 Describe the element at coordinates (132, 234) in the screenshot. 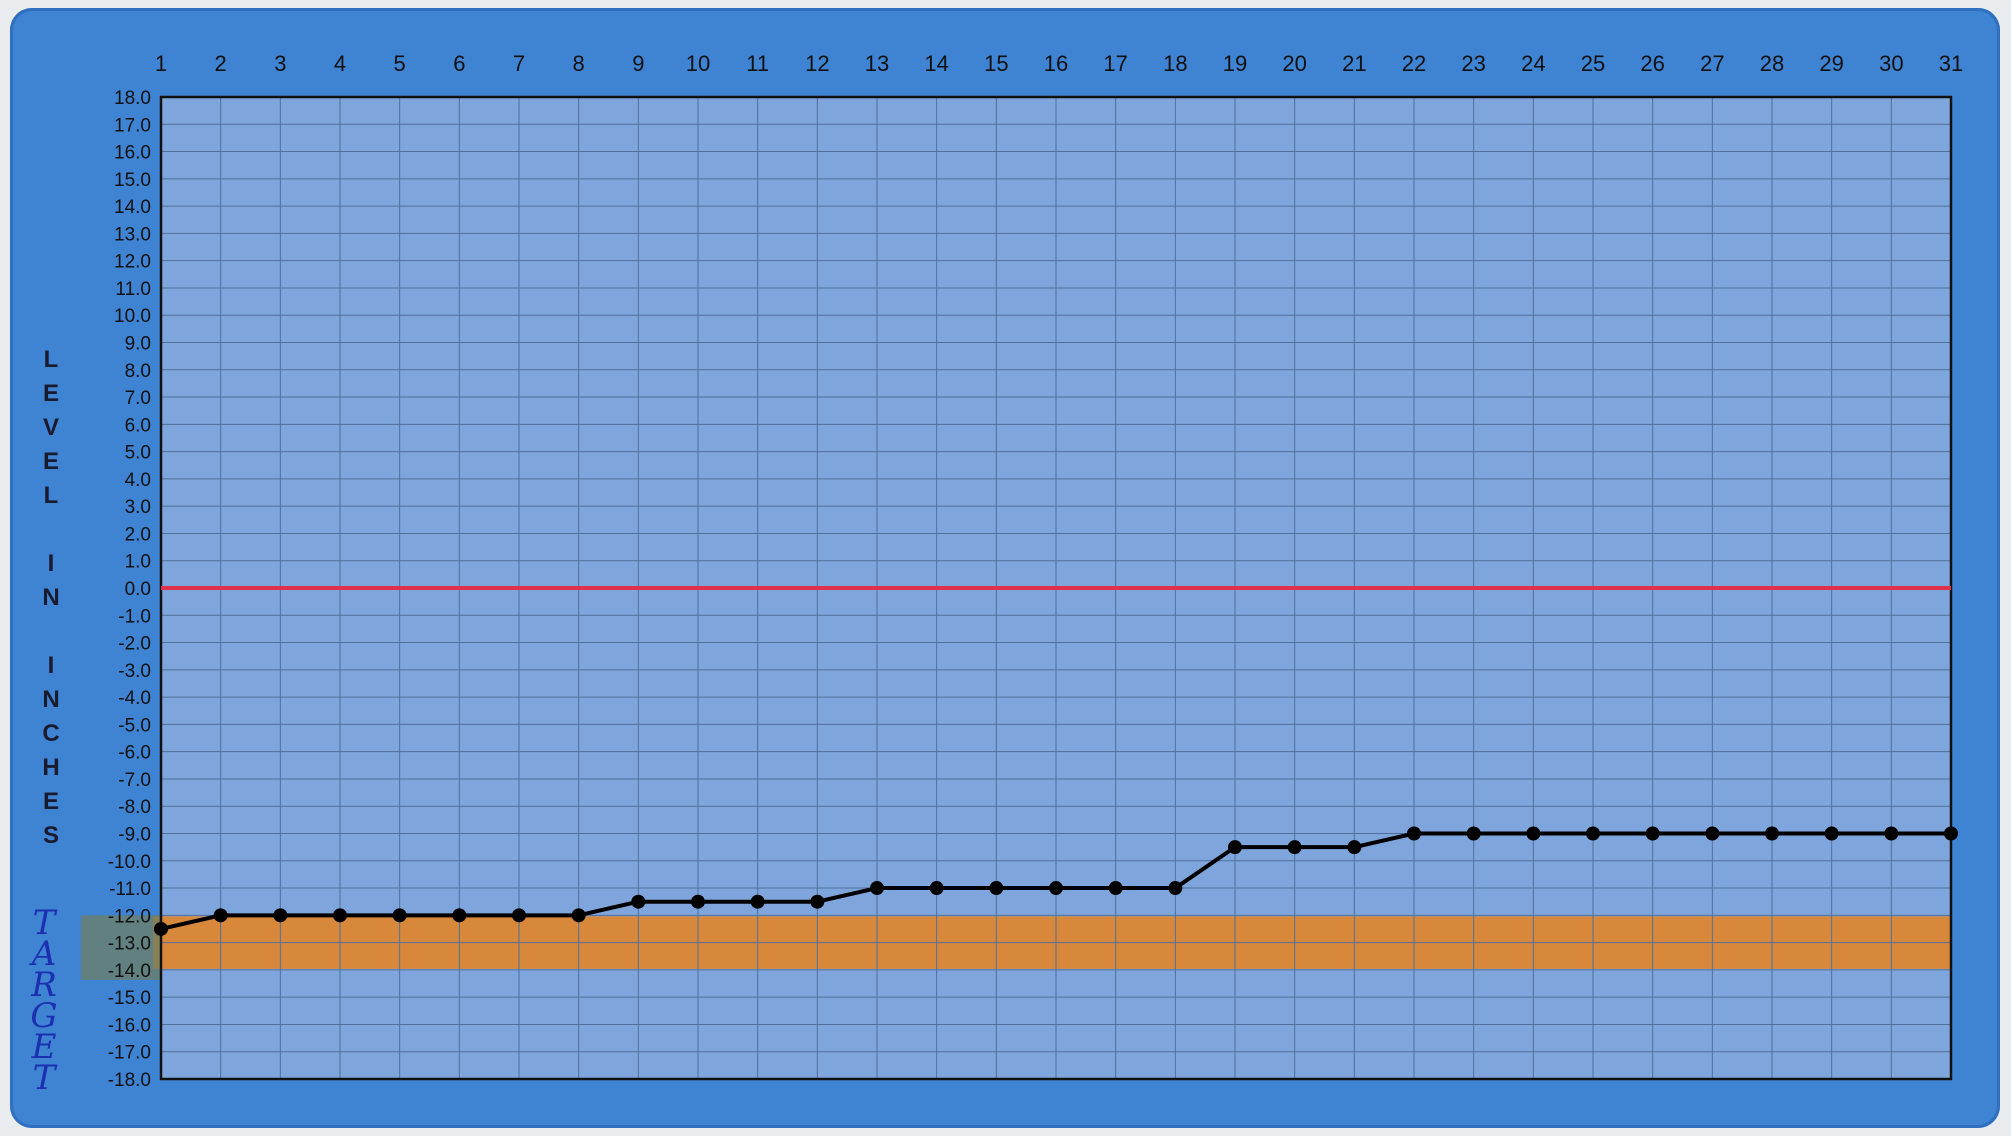

I see `y-tick-label: 13.0` at that location.